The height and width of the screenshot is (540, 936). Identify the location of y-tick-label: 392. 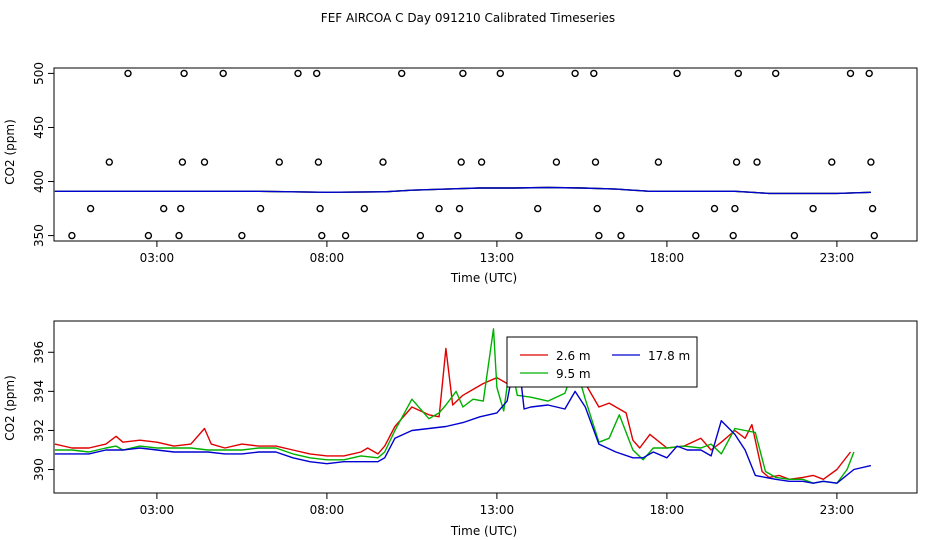
(39, 430).